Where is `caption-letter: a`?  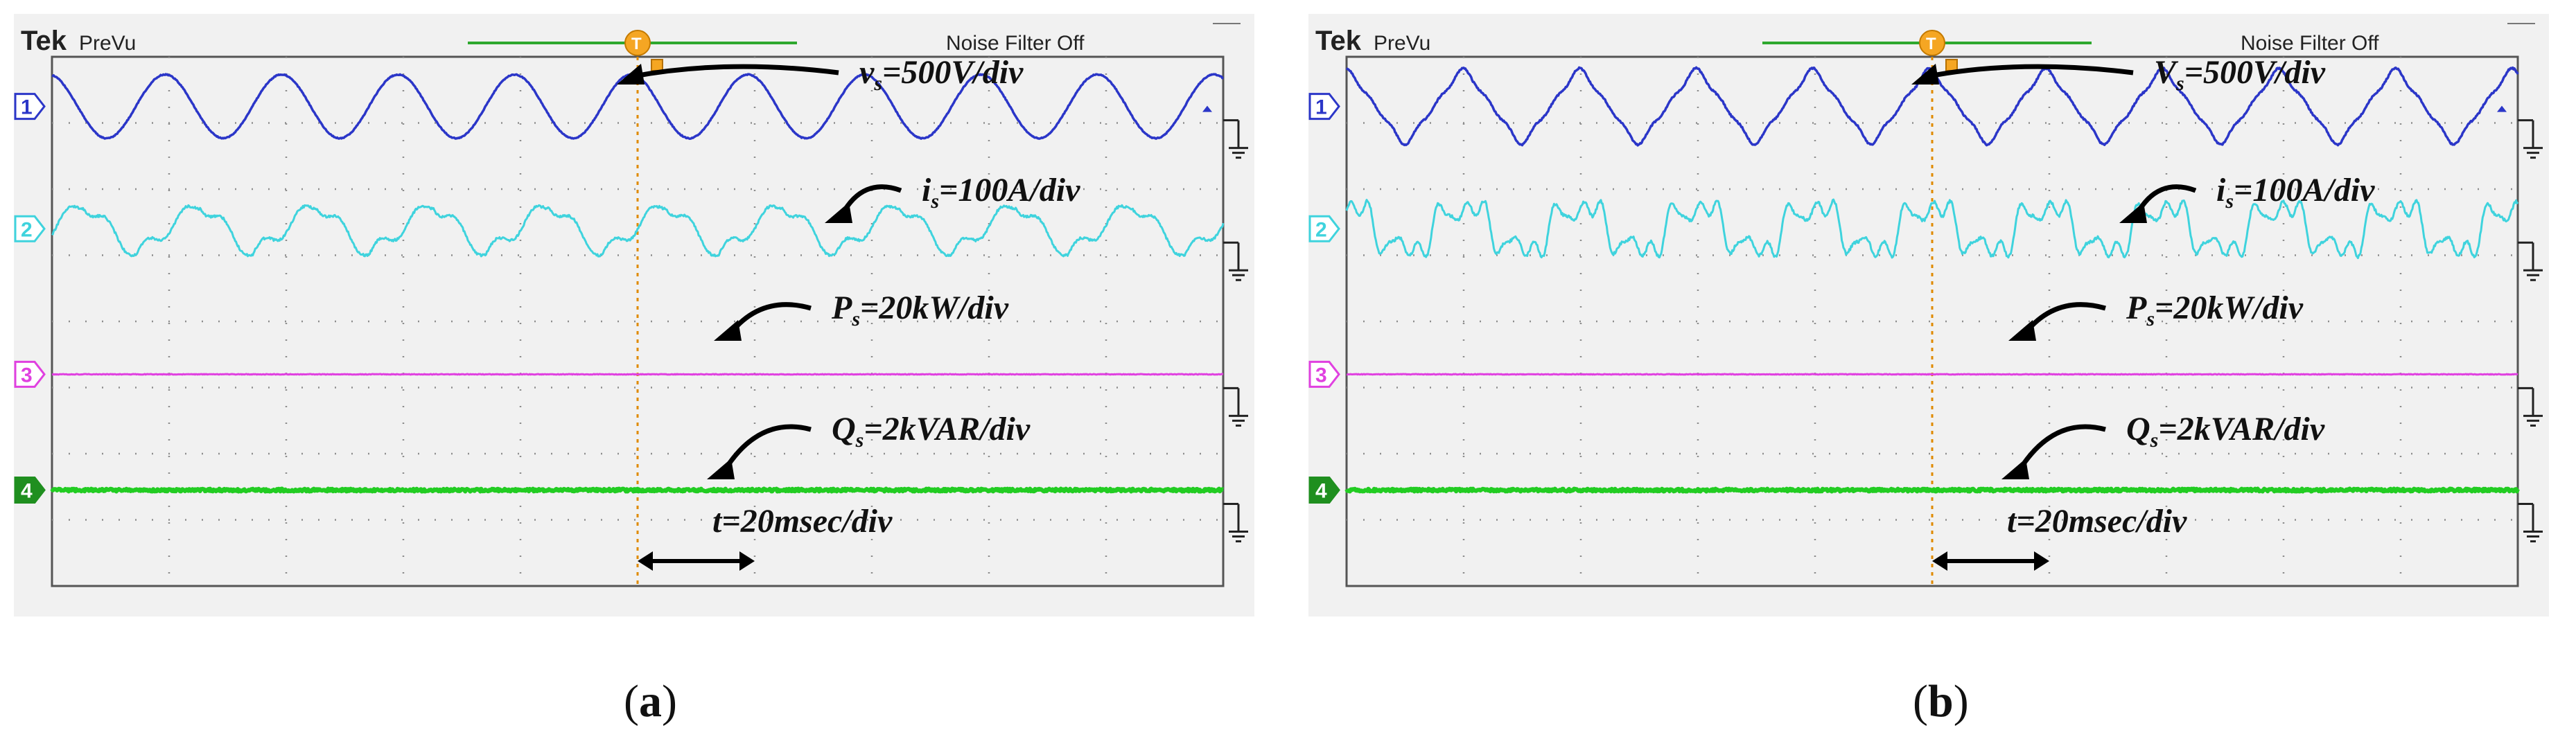
caption-letter: a is located at coordinates (650, 701).